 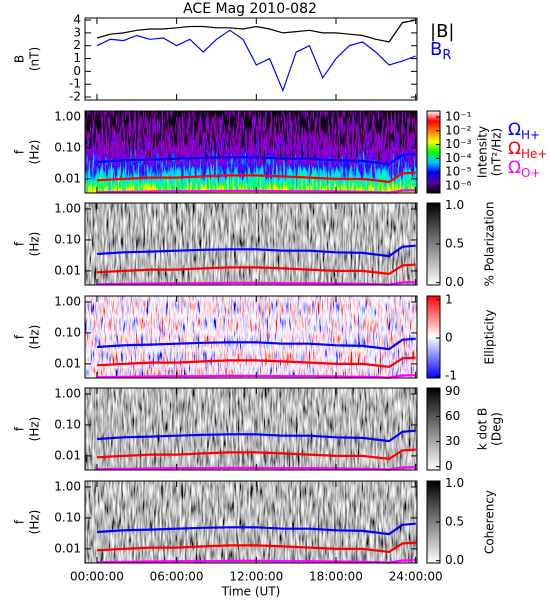 I want to click on x-tick-label: 24:00:00, so click(x=416, y=577).